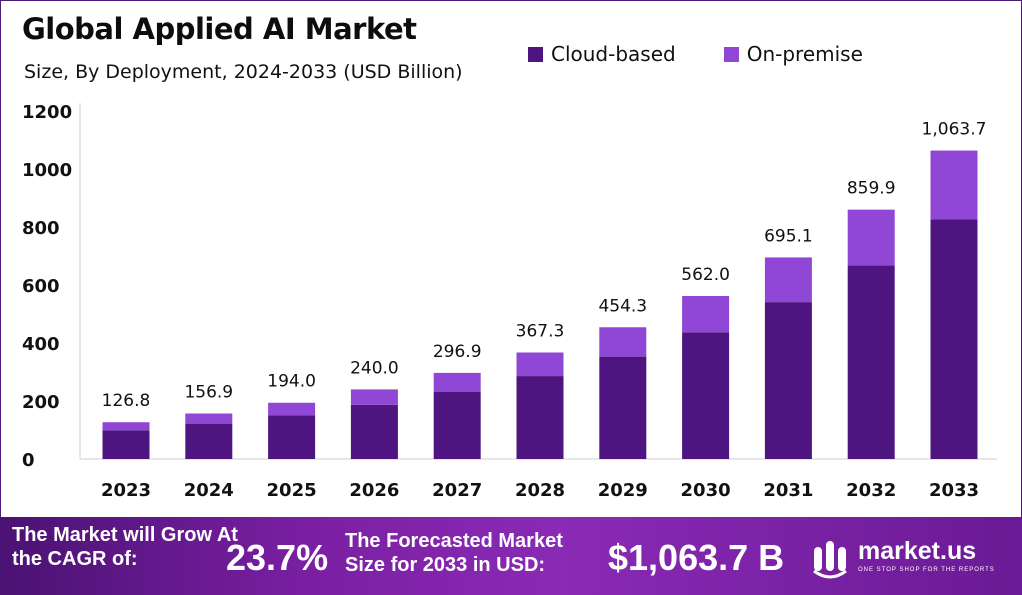  I want to click on legend-label-onpremise: On-premise, so click(804, 54).